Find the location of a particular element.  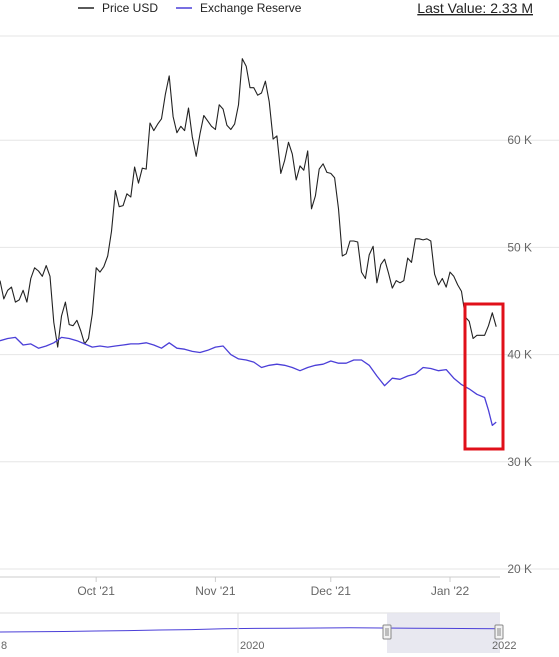

navigator-label-2020: 2020 is located at coordinates (252, 646).